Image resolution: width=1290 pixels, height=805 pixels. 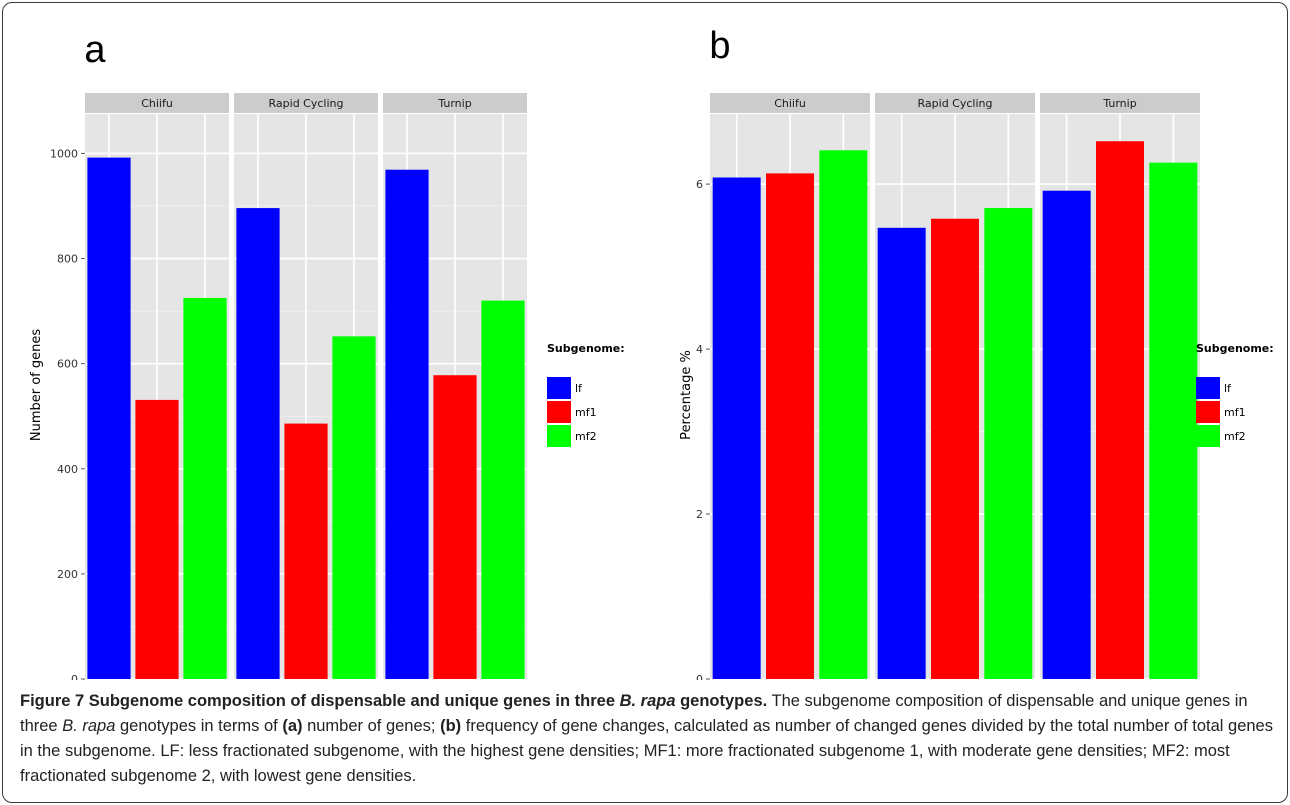 What do you see at coordinates (36, 385) in the screenshot?
I see `y-axis-title: Number of genes` at bounding box center [36, 385].